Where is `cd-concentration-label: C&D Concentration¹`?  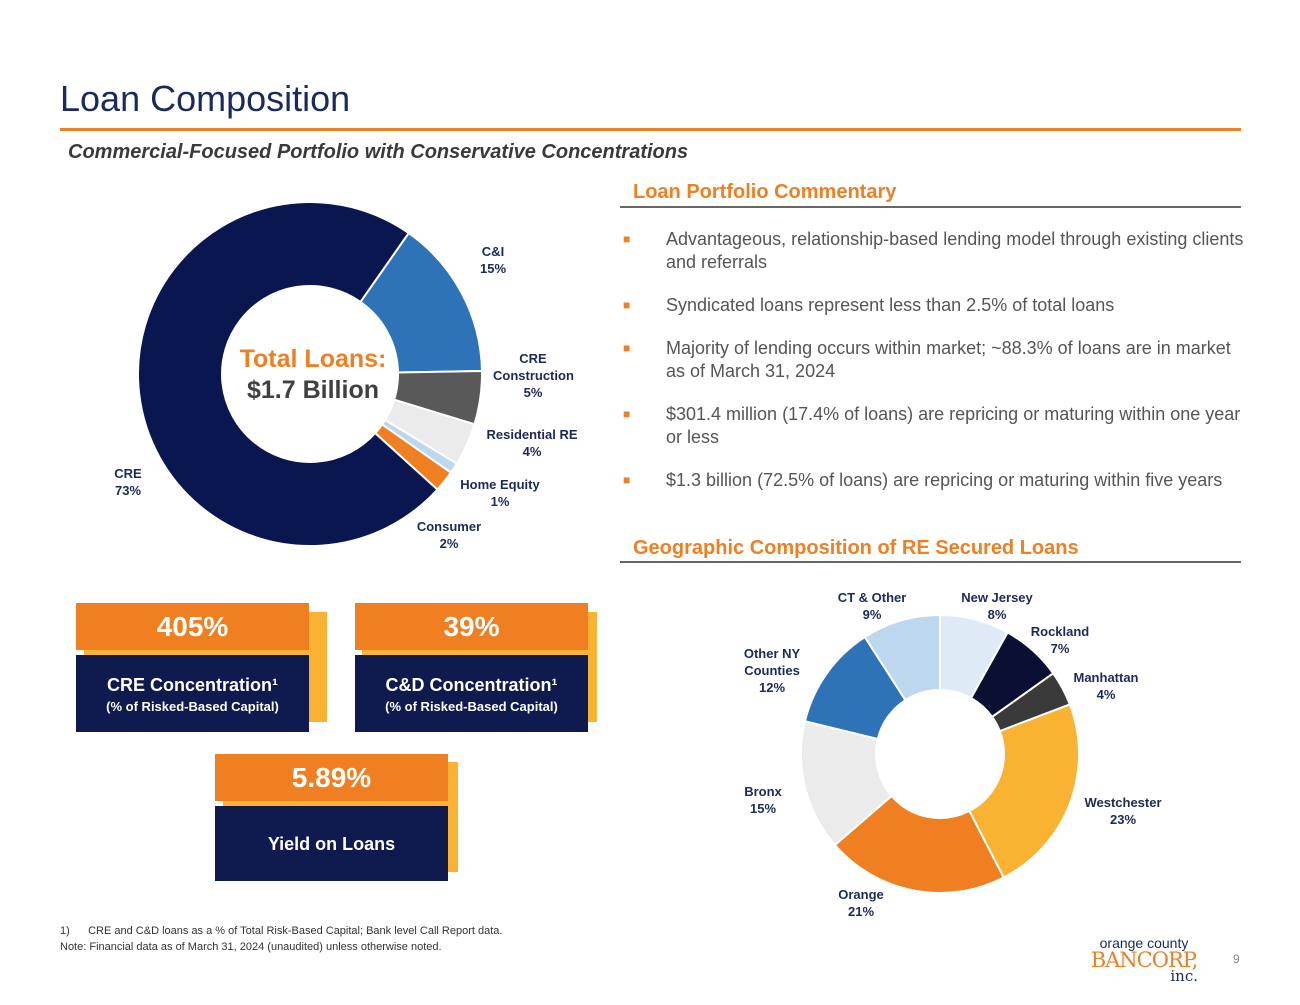
cd-concentration-label: C&D Concentration¹ is located at coordinates (471, 685).